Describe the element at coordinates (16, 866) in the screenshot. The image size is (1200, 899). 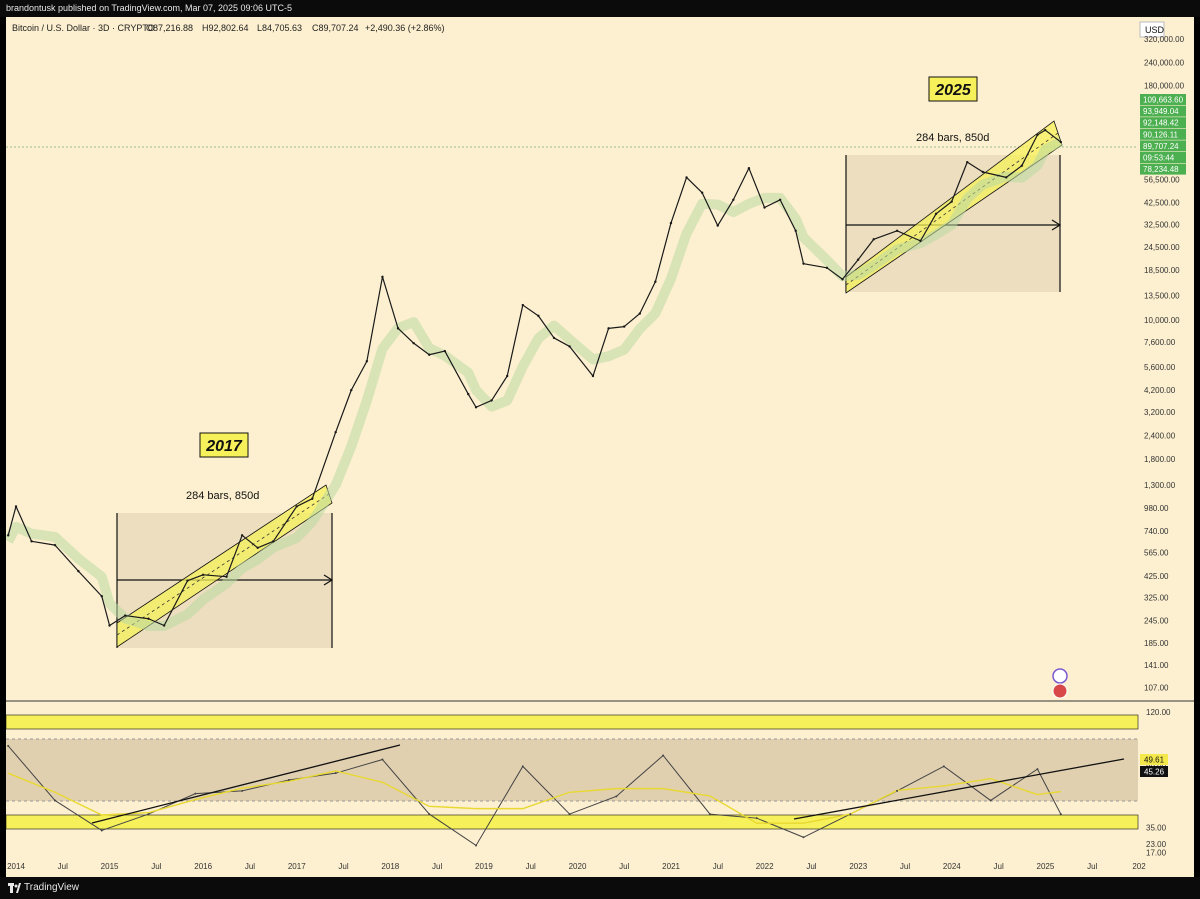
I see `time-tick-label: 2014` at that location.